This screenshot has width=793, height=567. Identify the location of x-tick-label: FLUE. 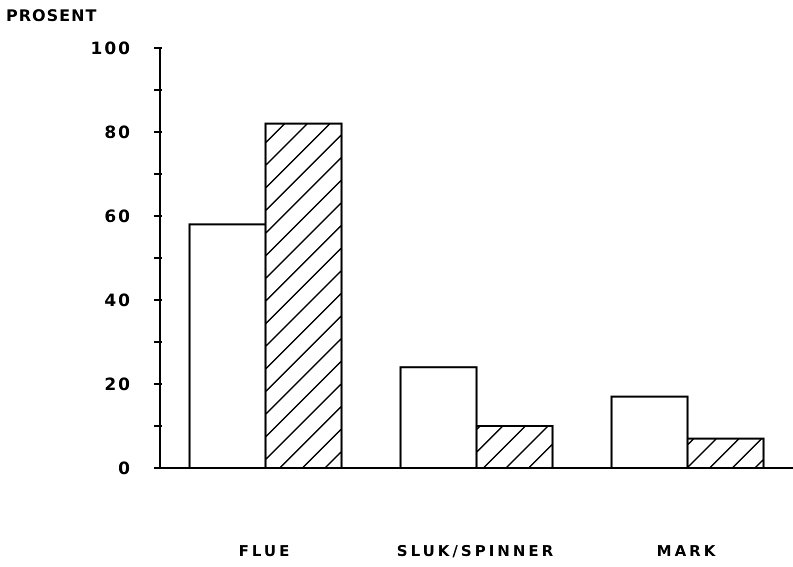
(265, 551).